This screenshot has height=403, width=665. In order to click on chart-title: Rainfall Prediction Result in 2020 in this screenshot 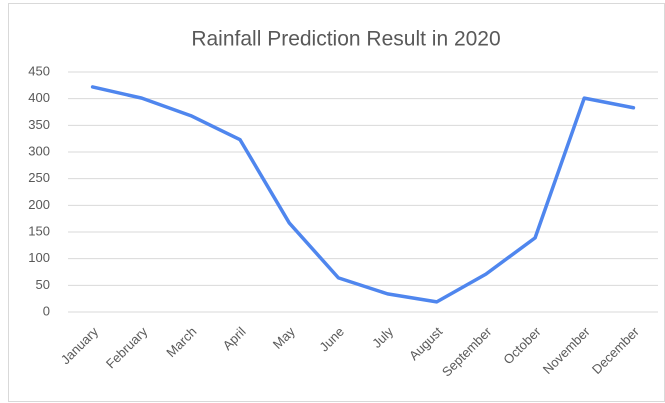, I will do `click(345, 39)`.